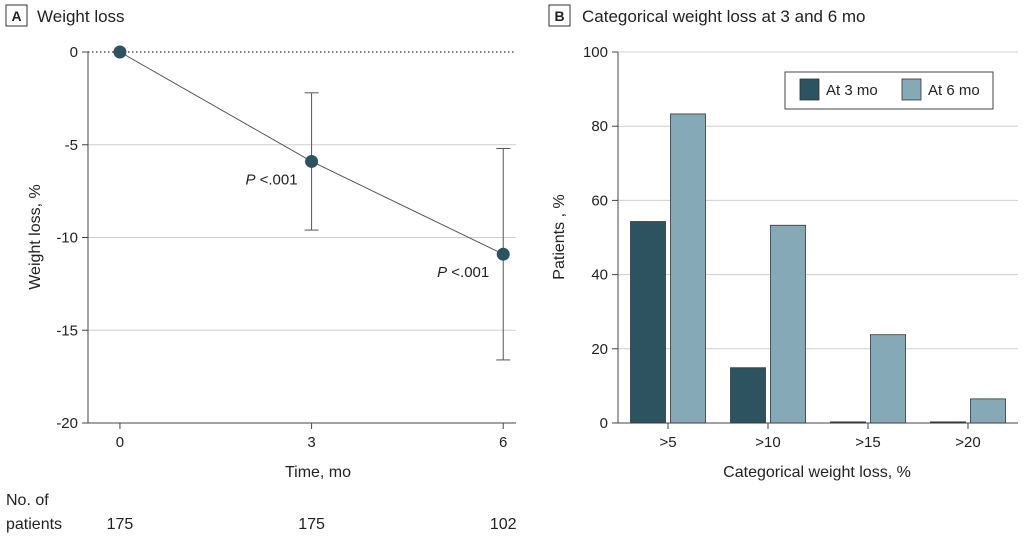  I want to click on y-tick-label-1: 20, so click(599, 349).